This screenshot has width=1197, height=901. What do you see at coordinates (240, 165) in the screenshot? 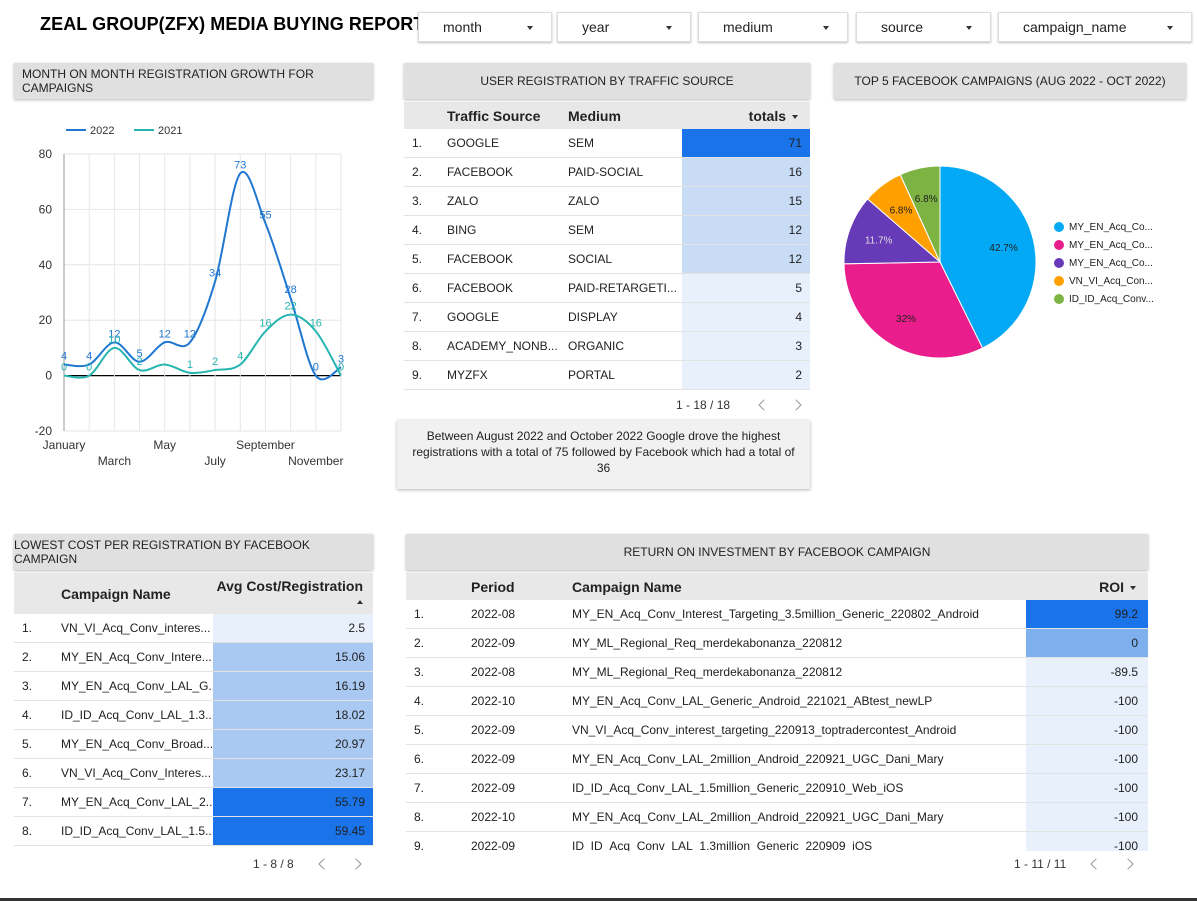
I see `data-label: 73` at bounding box center [240, 165].